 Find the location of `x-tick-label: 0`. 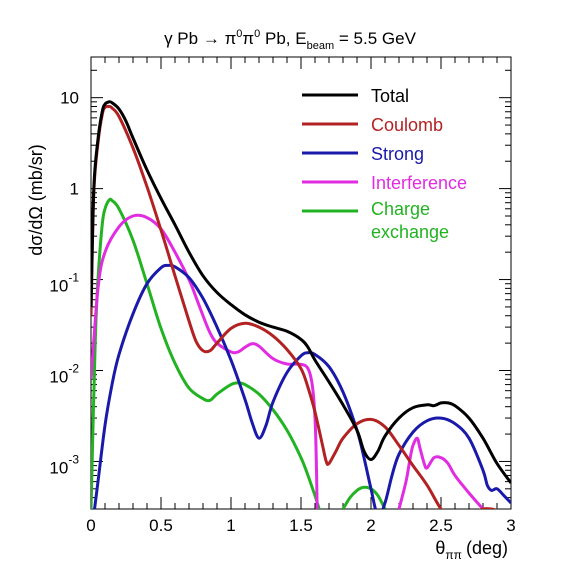

x-tick-label: 0 is located at coordinates (90, 525).